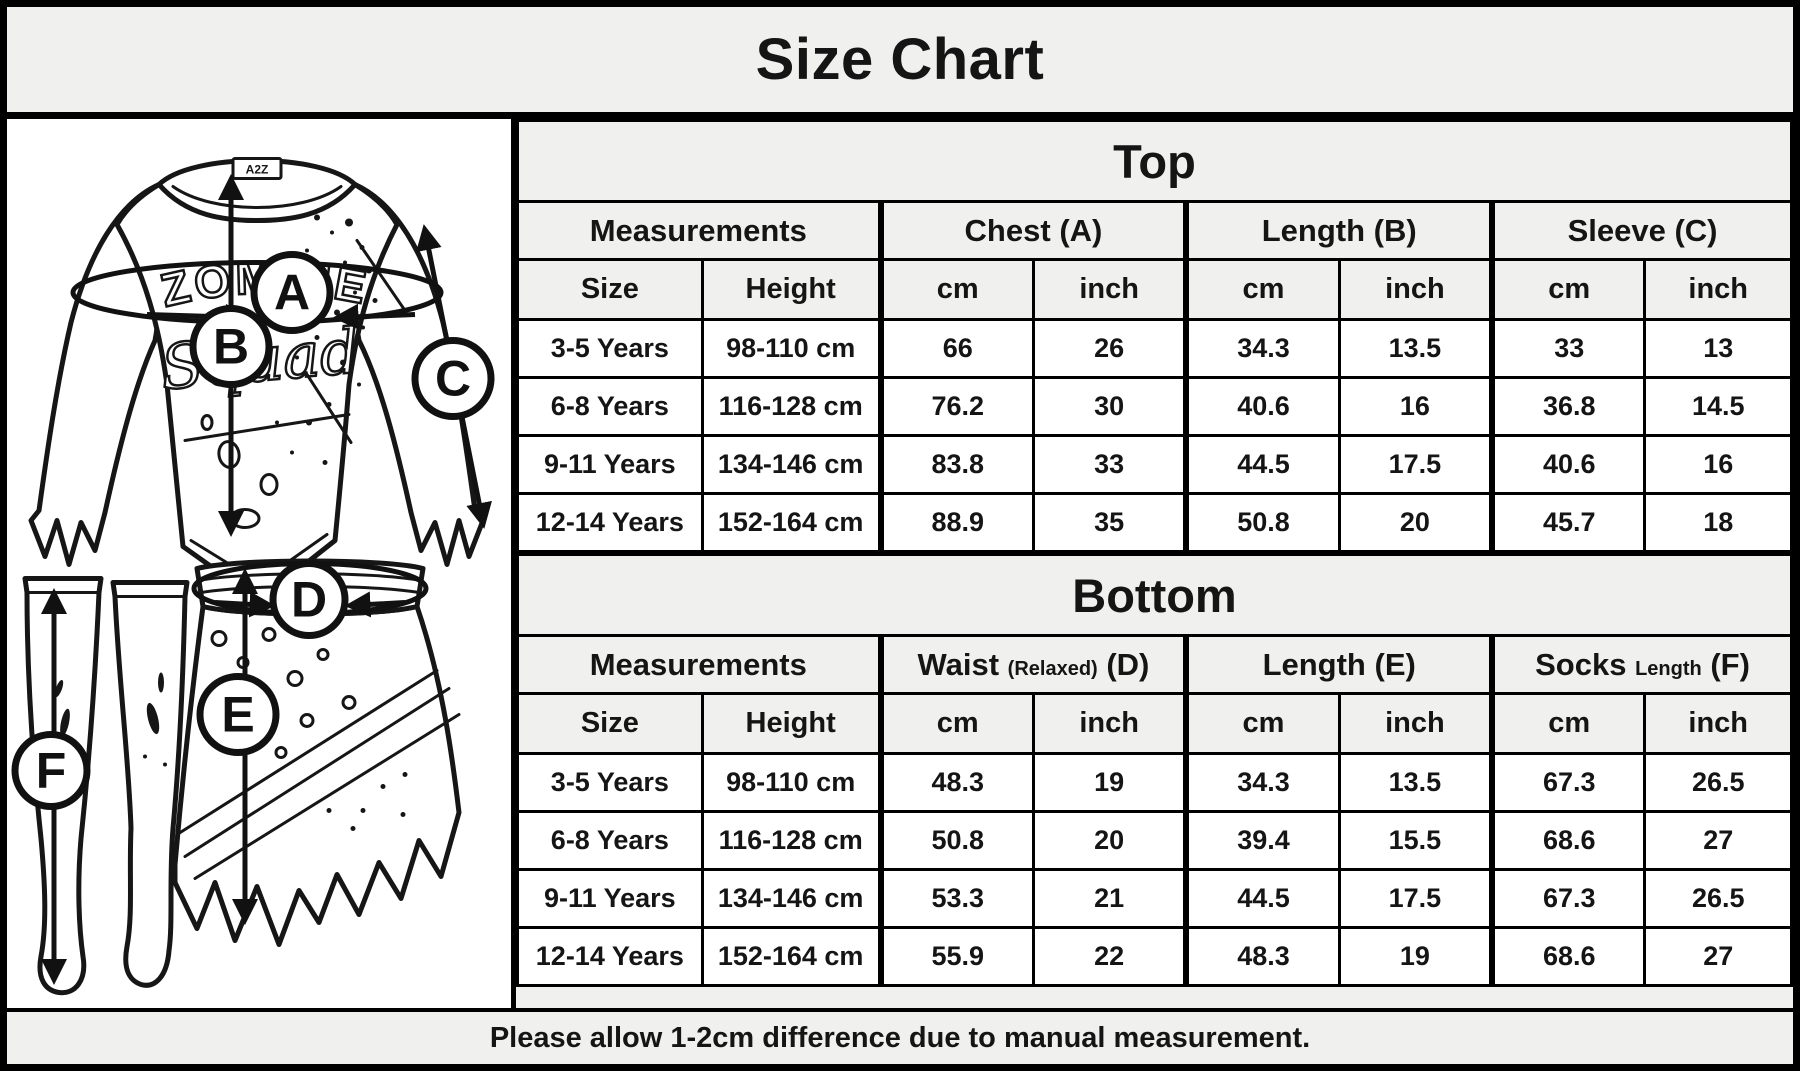  I want to click on table-cell: 40.6, so click(1262, 406).